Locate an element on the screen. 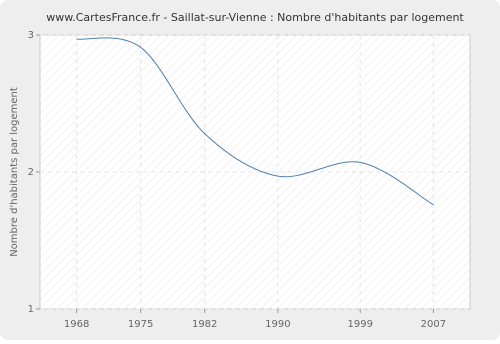 The image size is (500, 344). x-tick-label: 1975 is located at coordinates (140, 324).